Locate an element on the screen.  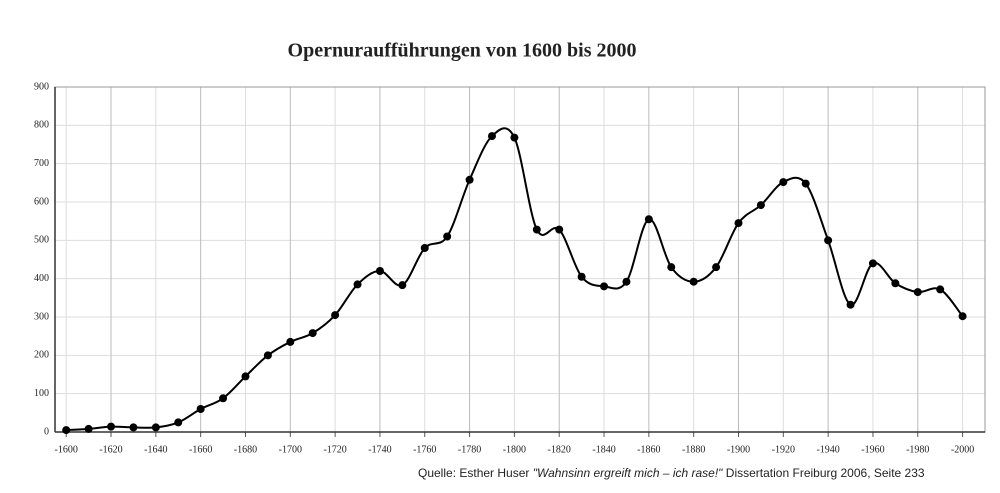
y-tick-label: 900 is located at coordinates (41, 86).